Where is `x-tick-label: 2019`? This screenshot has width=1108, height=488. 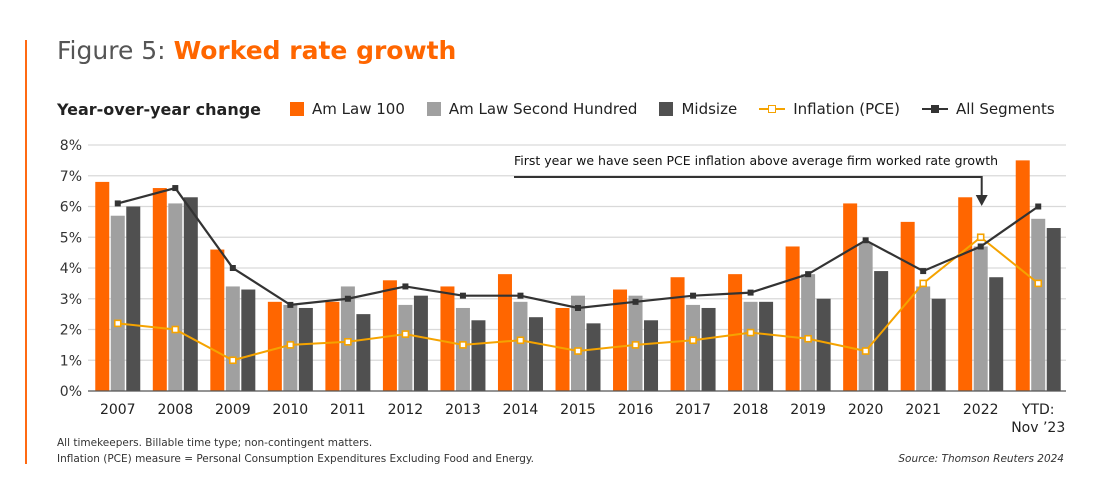
x-tick-label: 2019 is located at coordinates (808, 410).